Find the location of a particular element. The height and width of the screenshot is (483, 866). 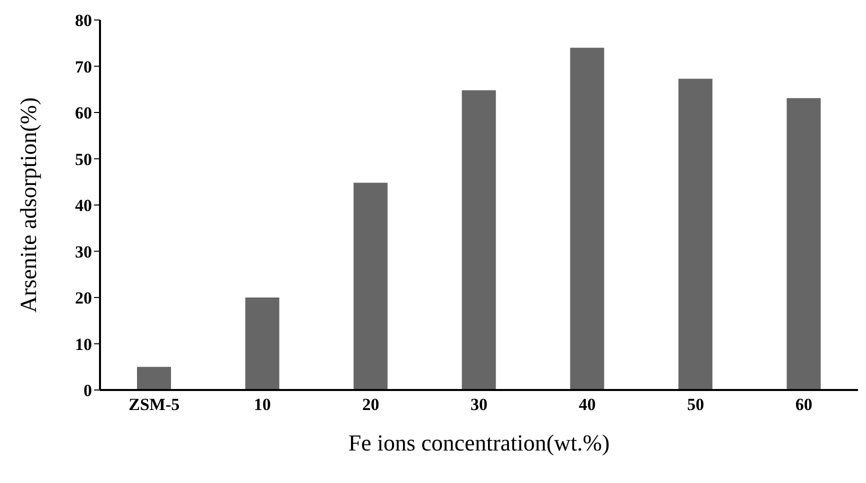

y-tick-label: 40 is located at coordinates (83, 206).